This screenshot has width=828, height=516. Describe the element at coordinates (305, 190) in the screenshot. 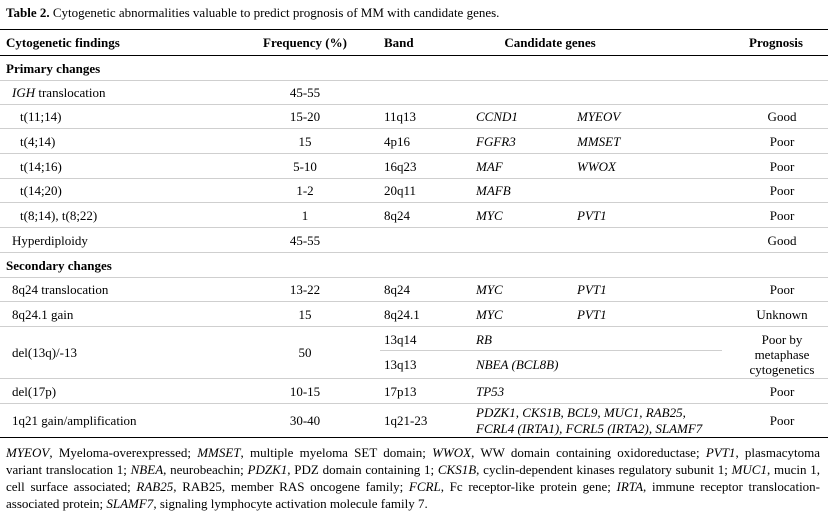

I see `row-t1420-frequency: 1-2` at that location.